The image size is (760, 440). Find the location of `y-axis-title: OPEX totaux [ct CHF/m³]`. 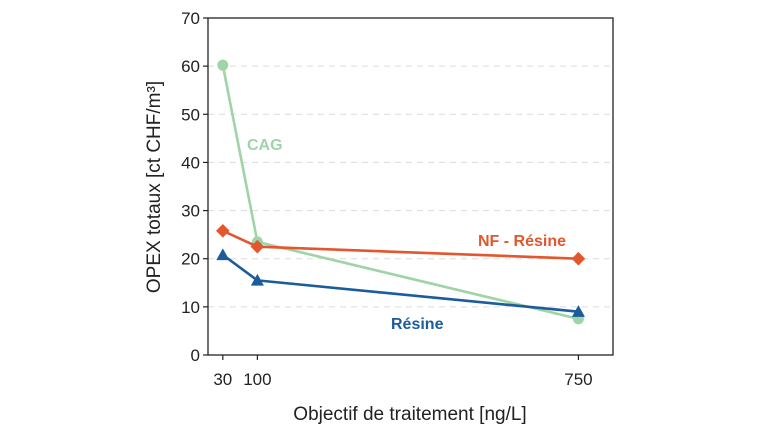

y-axis-title: OPEX totaux [ct CHF/m³] is located at coordinates (154, 187).